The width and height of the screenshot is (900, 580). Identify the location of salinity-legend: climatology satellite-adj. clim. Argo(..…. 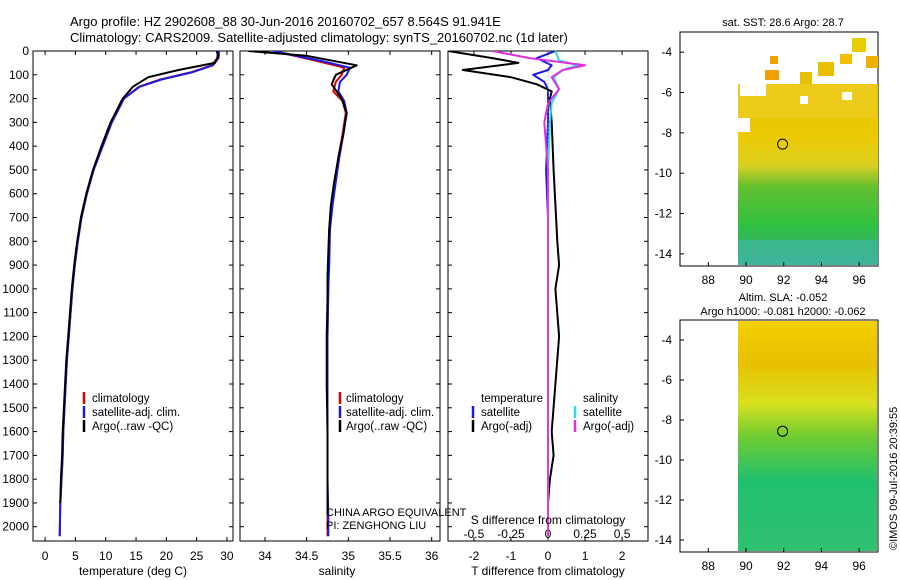
(386, 412).